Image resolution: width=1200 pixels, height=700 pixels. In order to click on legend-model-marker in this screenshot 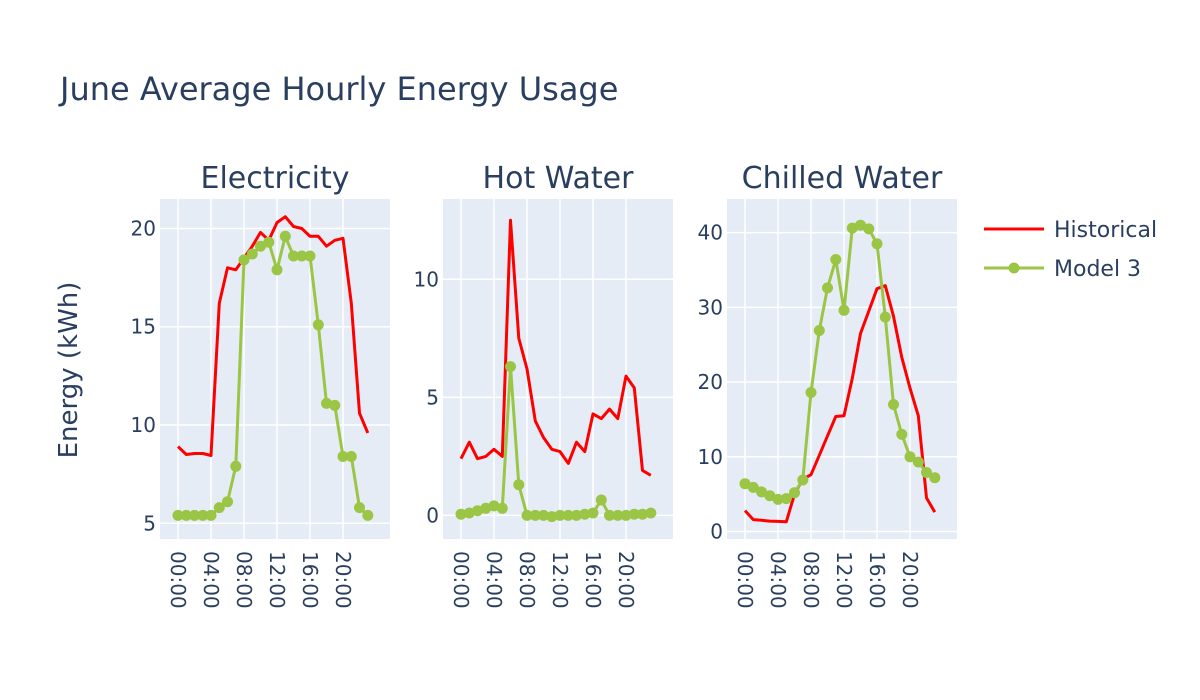, I will do `click(1014, 268)`.